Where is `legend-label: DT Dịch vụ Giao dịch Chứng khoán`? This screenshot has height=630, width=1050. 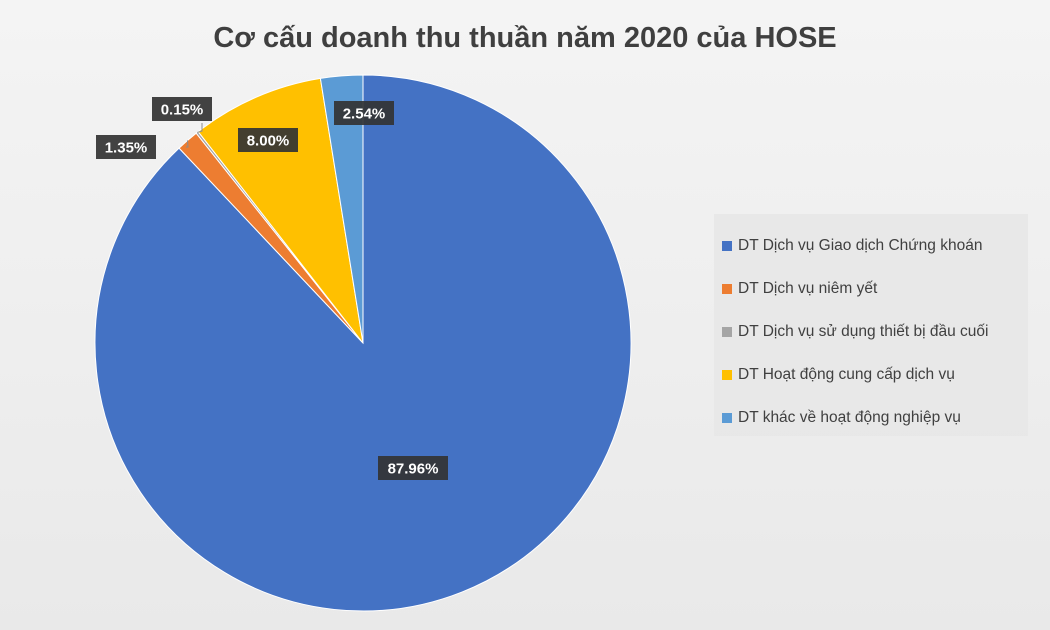 legend-label: DT Dịch vụ Giao dịch Chứng khoán is located at coordinates (860, 245).